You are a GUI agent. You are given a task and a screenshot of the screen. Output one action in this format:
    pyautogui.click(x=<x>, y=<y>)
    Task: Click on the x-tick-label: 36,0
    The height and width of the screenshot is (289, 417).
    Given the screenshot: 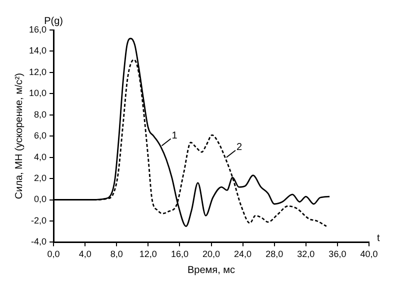 What is the action you would take?
    pyautogui.click(x=337, y=254)
    